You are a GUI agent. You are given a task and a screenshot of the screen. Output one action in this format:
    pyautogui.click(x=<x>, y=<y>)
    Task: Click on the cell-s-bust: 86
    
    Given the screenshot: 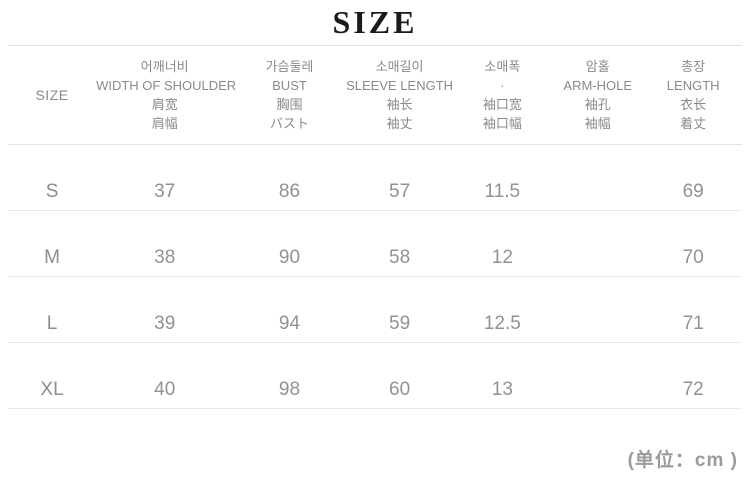 What is the action you would take?
    pyautogui.click(x=289, y=177)
    